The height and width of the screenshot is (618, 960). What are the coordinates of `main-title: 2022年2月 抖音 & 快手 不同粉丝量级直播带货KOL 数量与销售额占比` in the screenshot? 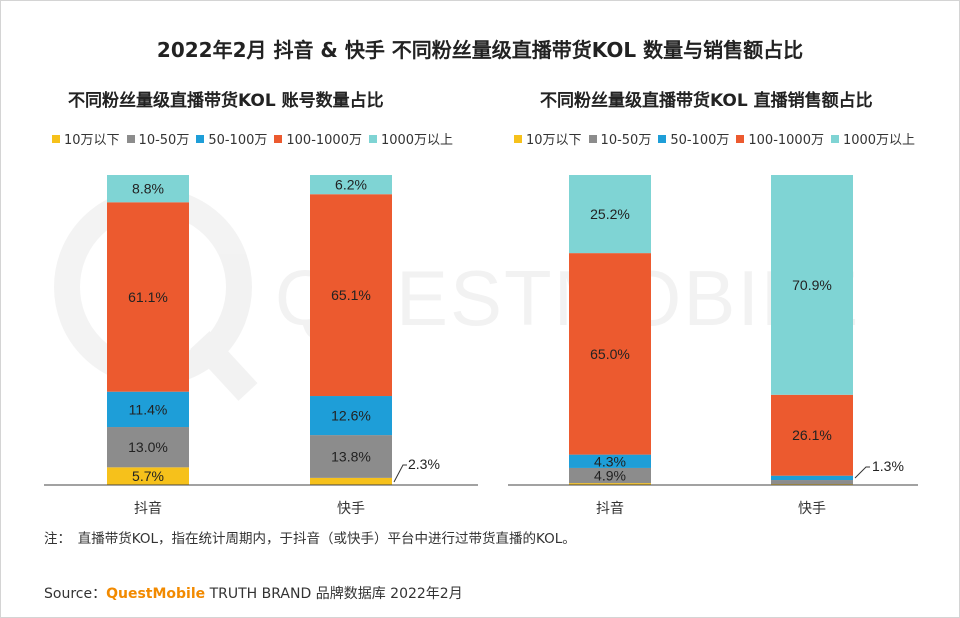 It's located at (480, 50).